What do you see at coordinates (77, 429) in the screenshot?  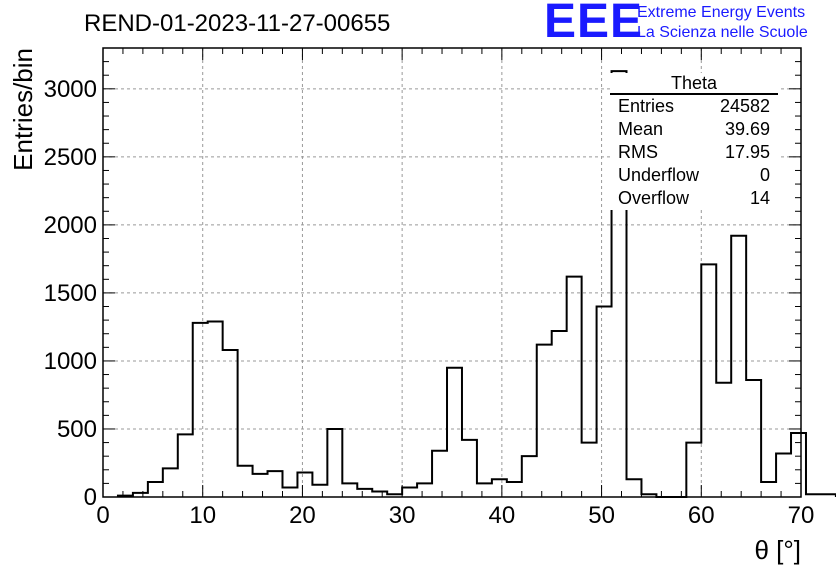 I see `y-tick-label: 500` at bounding box center [77, 429].